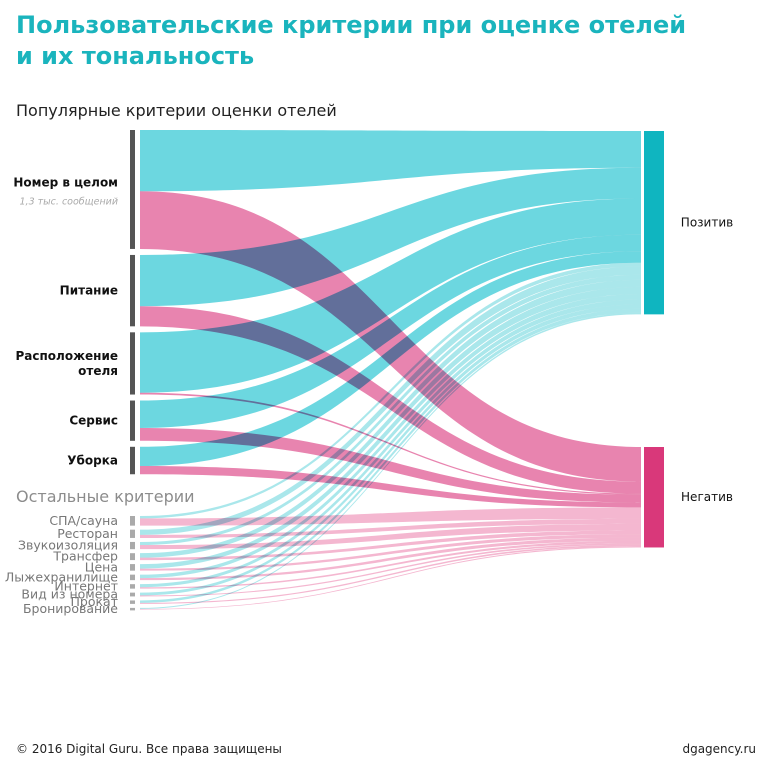 Image resolution: width=772 pixels, height=770 pixels. I want to click on target-nodes: Позитив Негатив, so click(688, 339).